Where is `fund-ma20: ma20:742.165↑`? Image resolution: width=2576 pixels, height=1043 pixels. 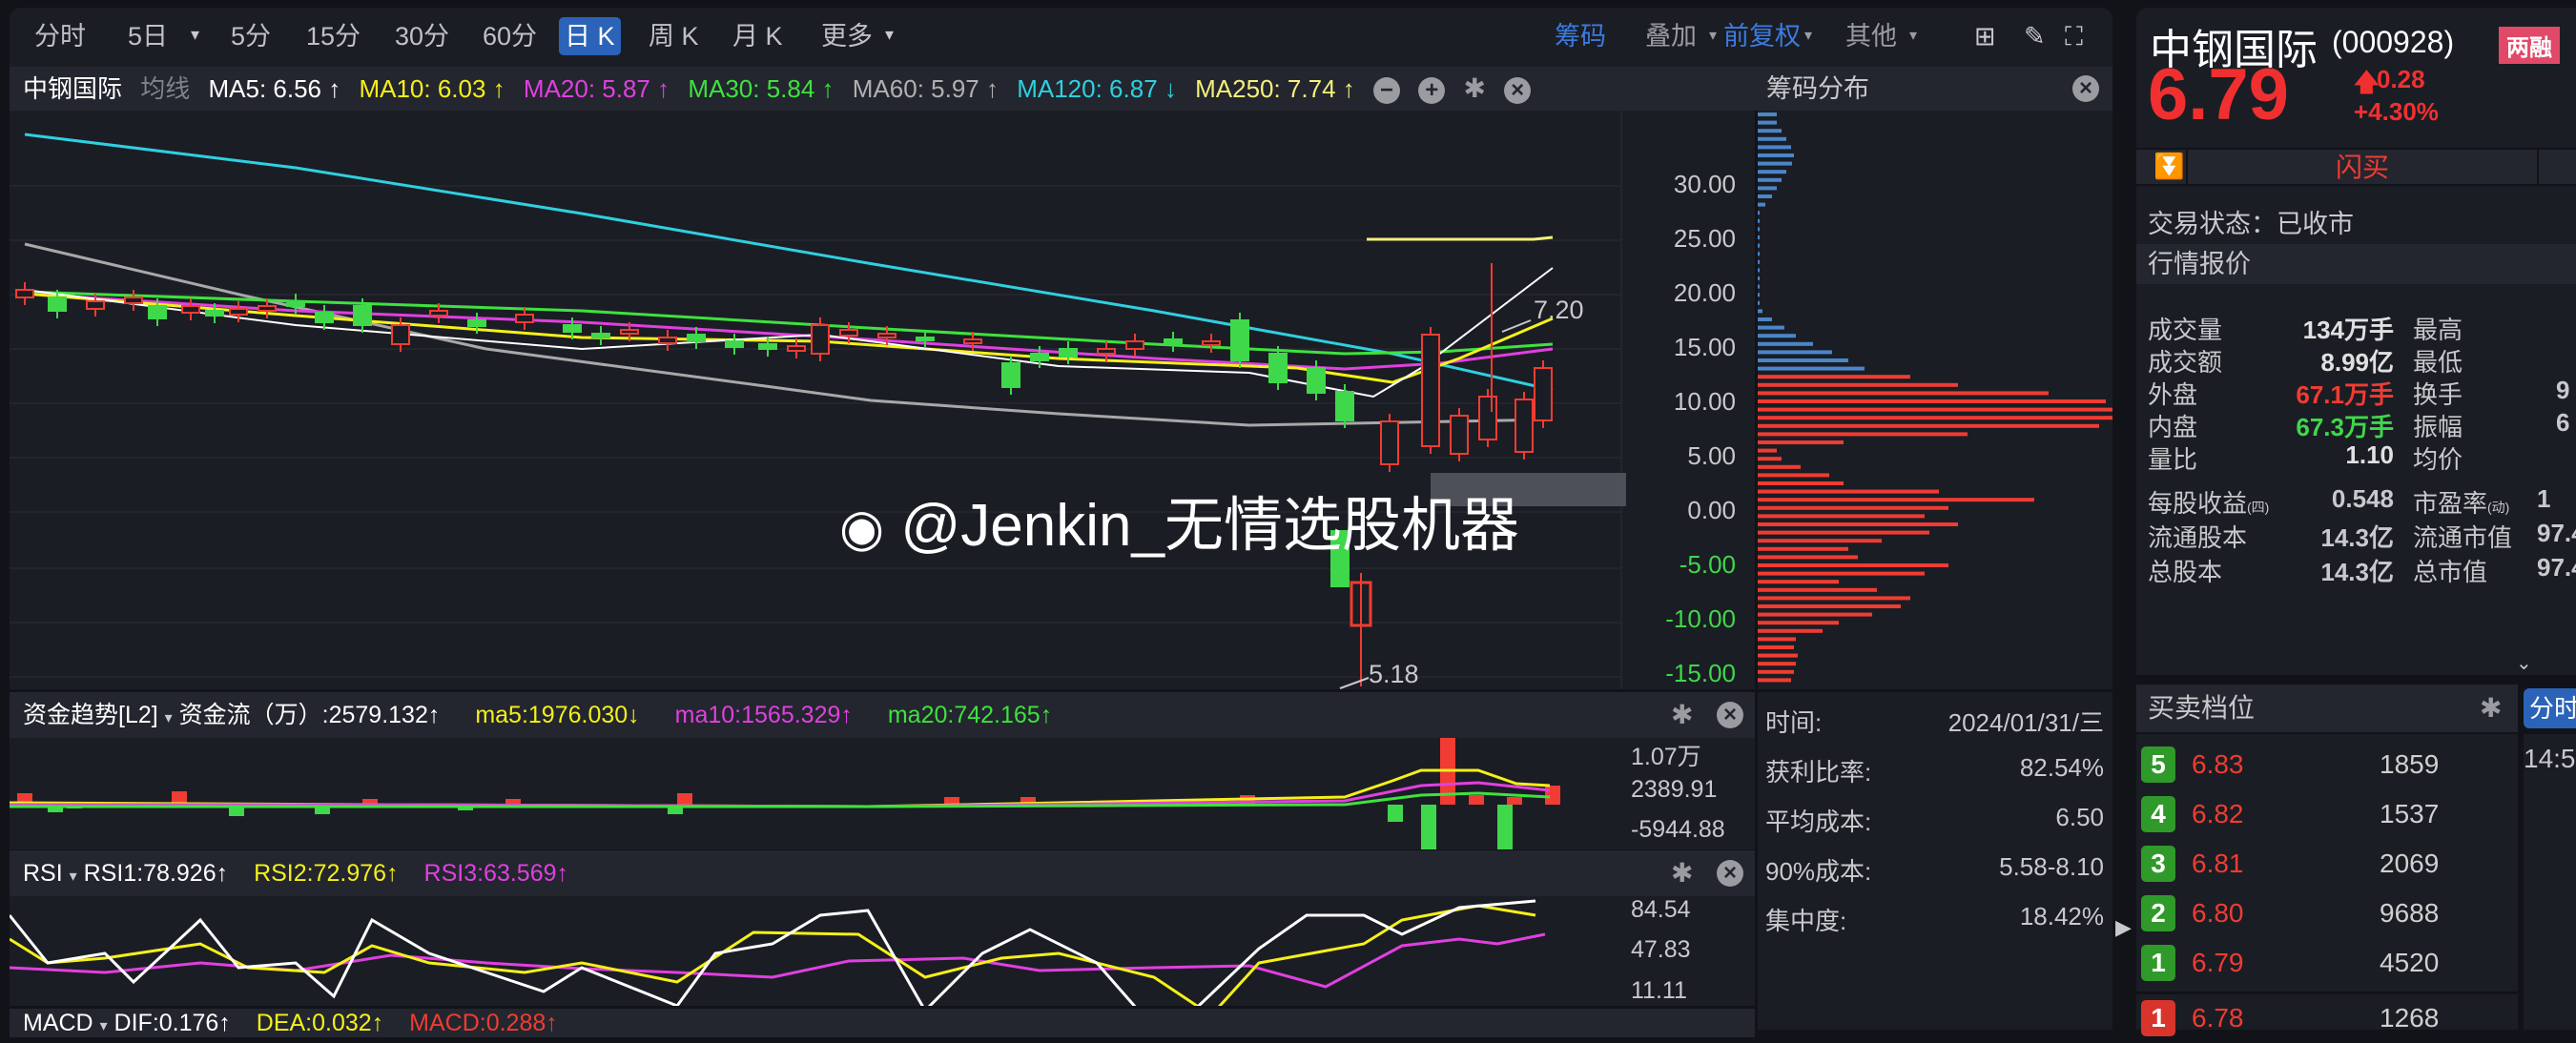
fund-ma20: ma20:742.165↑ is located at coordinates (970, 715).